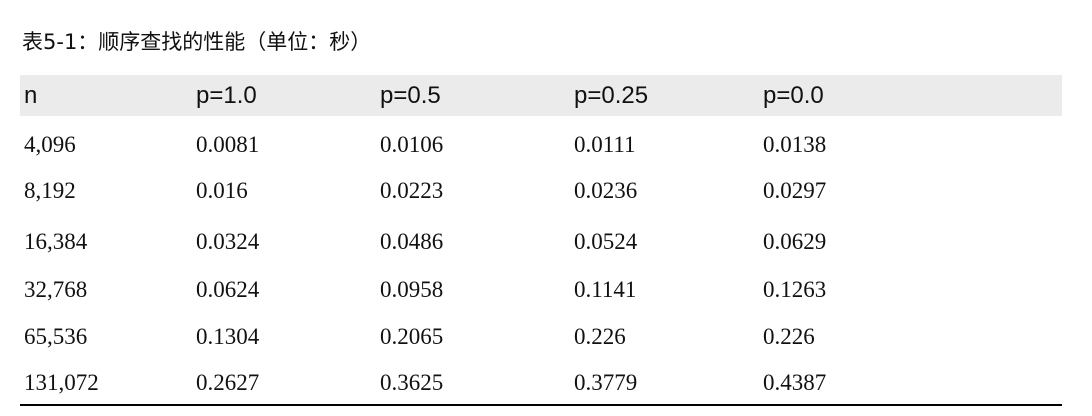  I want to click on table-cell: 16,384, so click(56, 241).